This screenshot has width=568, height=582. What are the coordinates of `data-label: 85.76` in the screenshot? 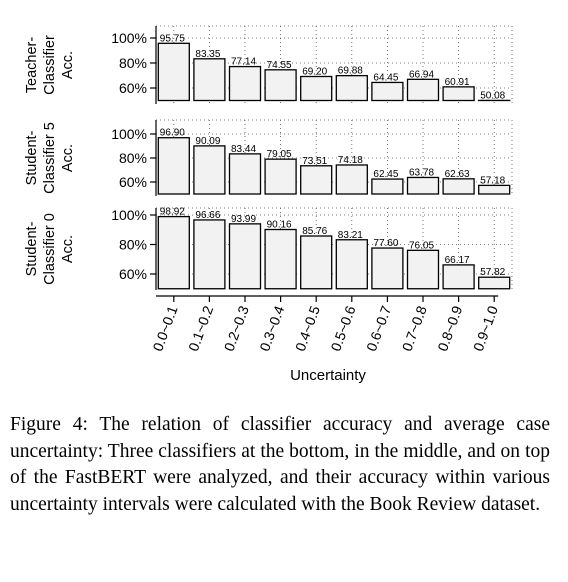 It's located at (314, 231).